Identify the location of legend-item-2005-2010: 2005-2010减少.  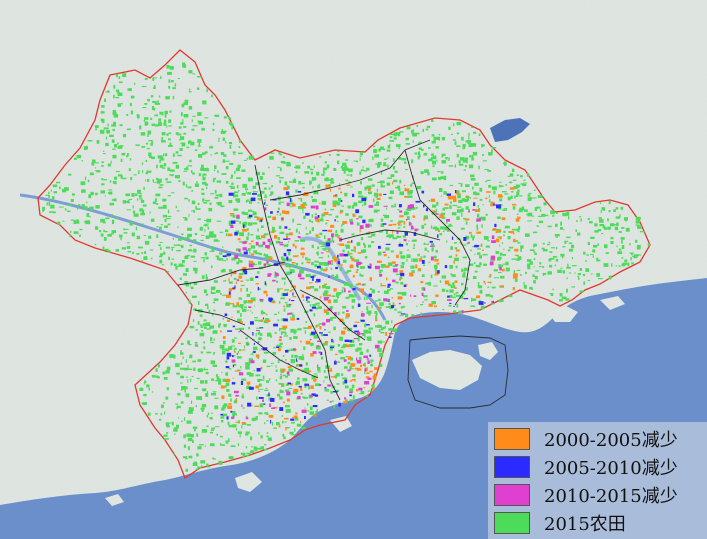
(600, 467).